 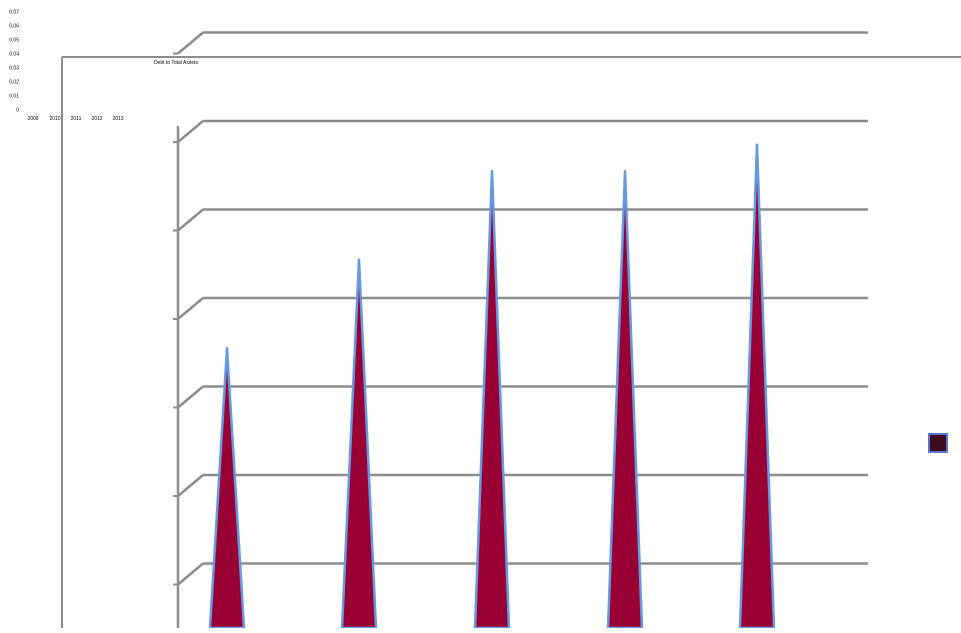 What do you see at coordinates (14, 97) in the screenshot?
I see `mini-y-tick-label: 0.01` at bounding box center [14, 97].